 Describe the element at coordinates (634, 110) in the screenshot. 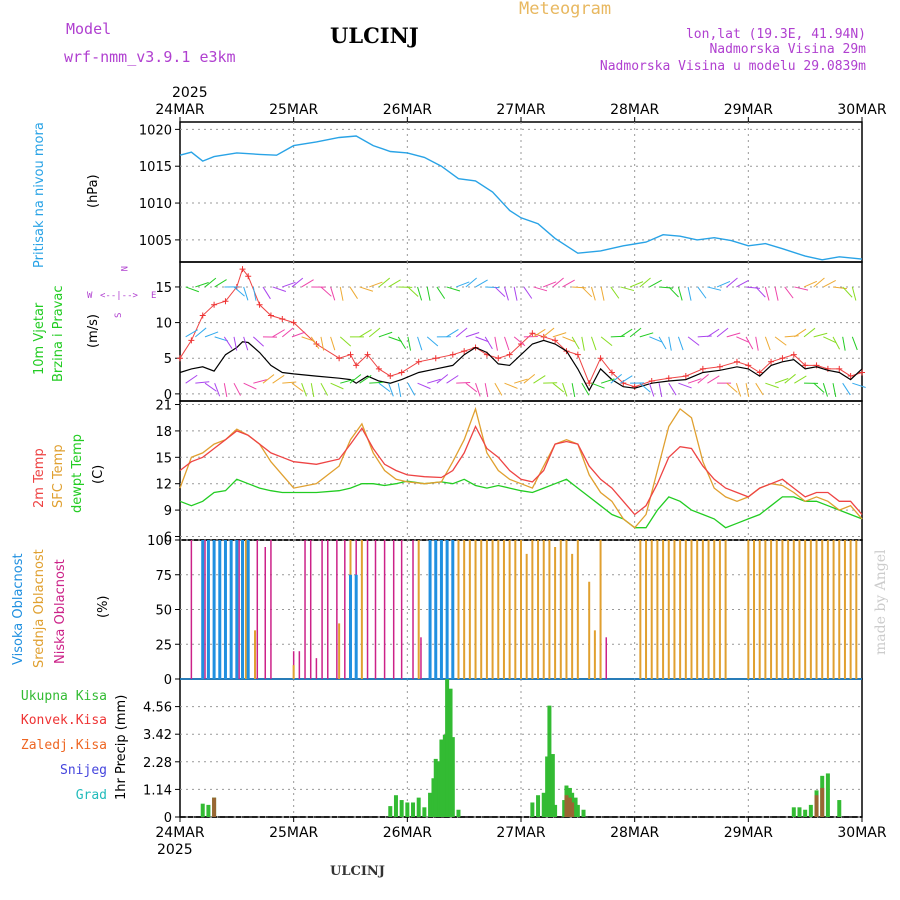

I see `time-label-top: 28MAR` at that location.